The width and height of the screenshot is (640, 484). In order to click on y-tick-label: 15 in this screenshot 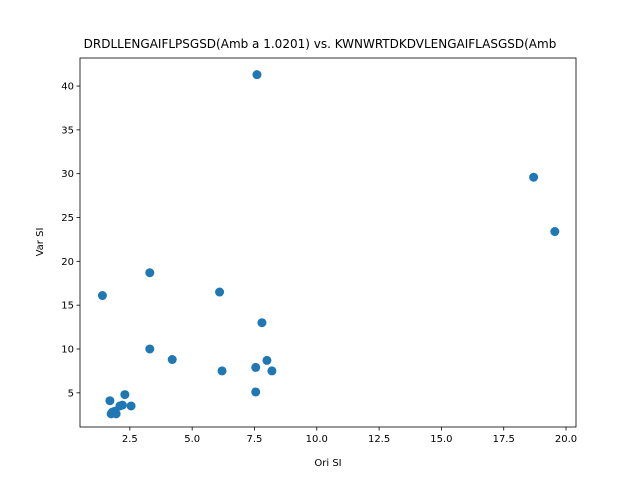, I will do `click(67, 306)`.